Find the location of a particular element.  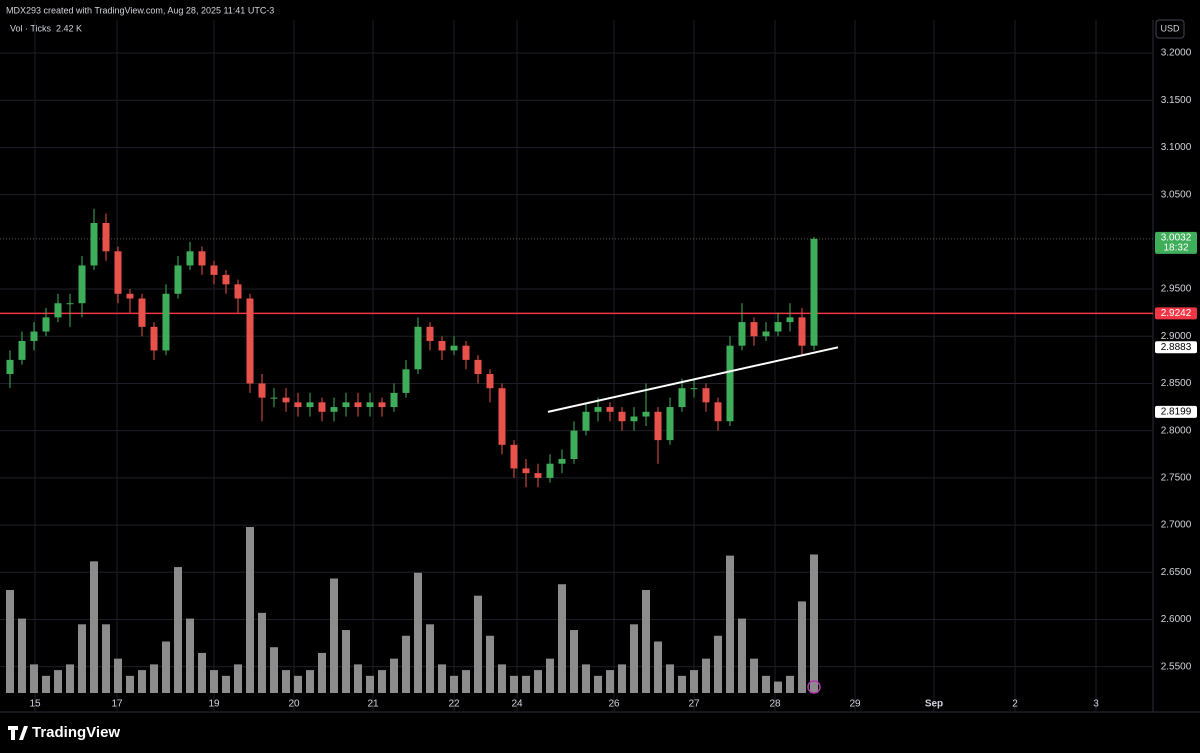

x-tick-label: 28 is located at coordinates (775, 704).